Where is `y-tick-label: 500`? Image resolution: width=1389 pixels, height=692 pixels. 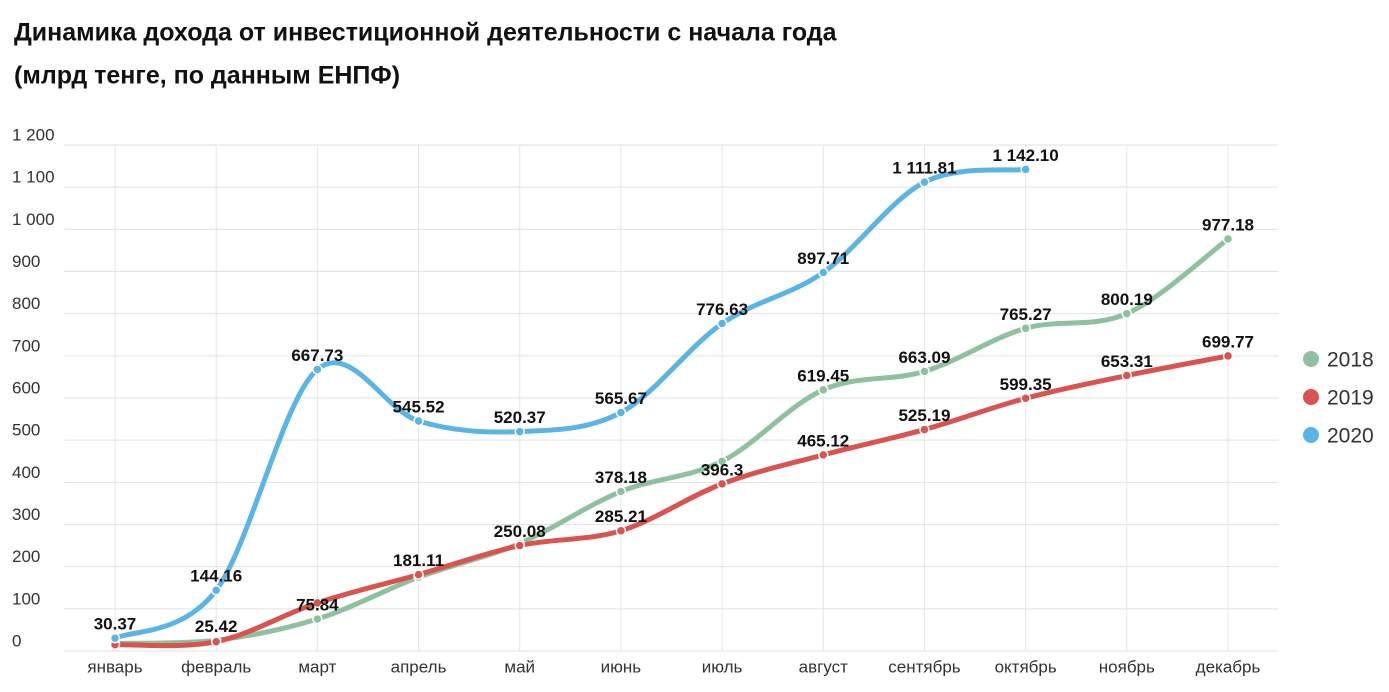 y-tick-label: 500 is located at coordinates (26, 430).